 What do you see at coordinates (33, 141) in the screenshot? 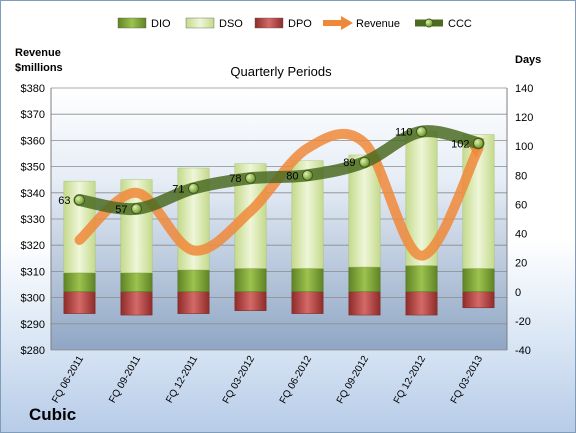
I see `left-tick-label: $360` at bounding box center [33, 141].